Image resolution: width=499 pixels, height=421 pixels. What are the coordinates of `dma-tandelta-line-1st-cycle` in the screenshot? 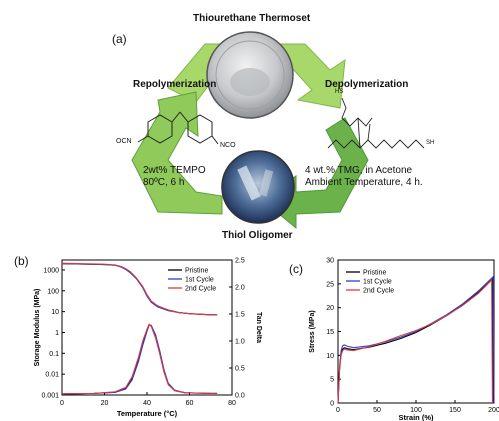 It's located at (139, 359).